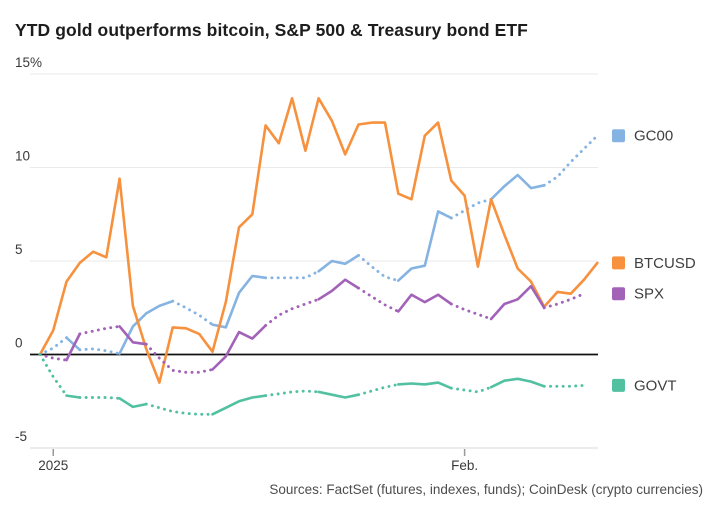  I want to click on x-axis-label-Feb: Feb., so click(464, 465).